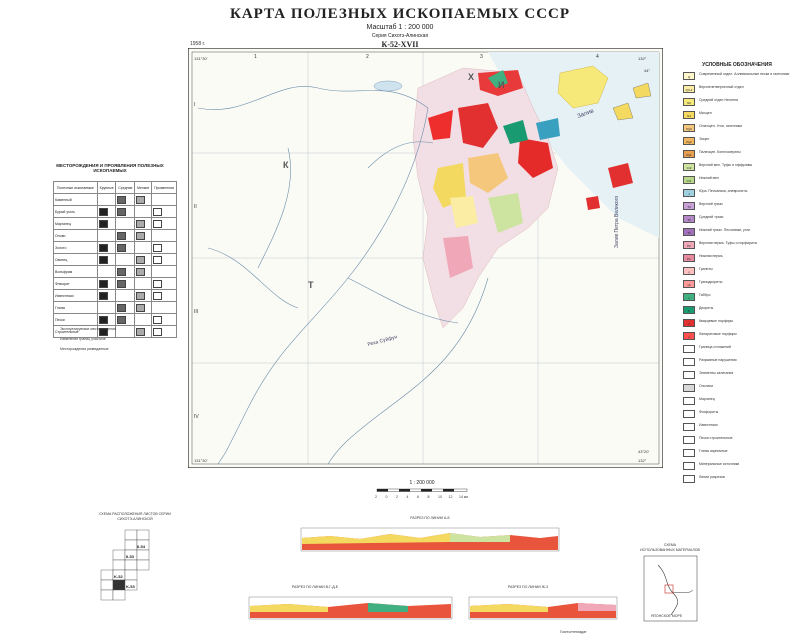 This screenshot has height=638, width=800. Describe the element at coordinates (739, 427) in the screenshot. I see `legend-item: Известняки` at that location.